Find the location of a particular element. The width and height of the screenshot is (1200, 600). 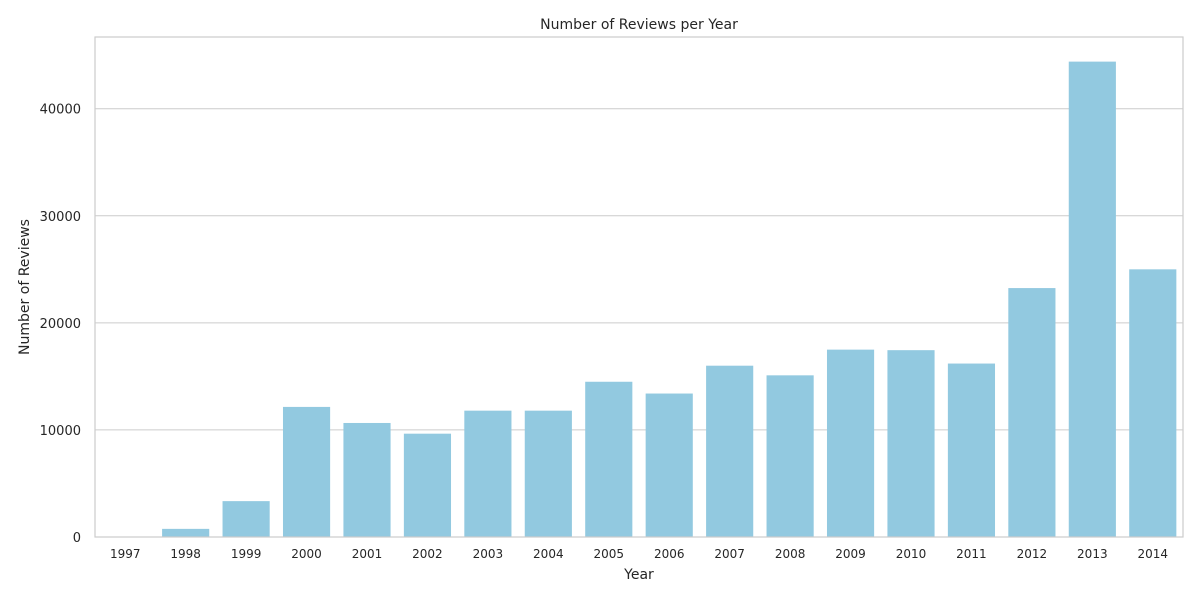

bar-2014 is located at coordinates (1153, 403).